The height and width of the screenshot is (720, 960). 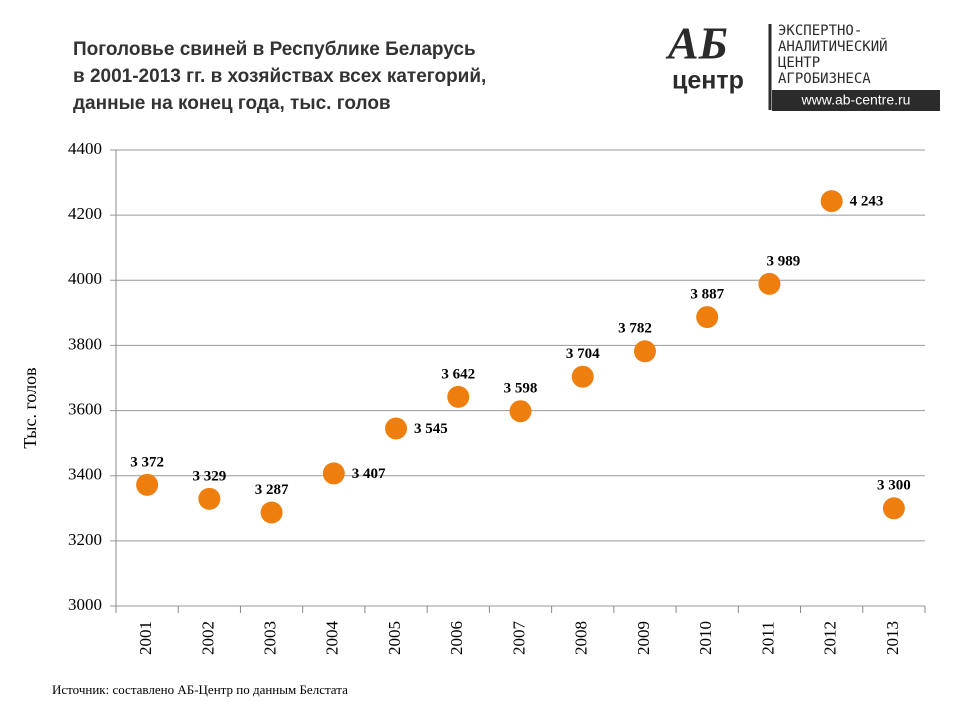 I want to click on logo-bar, so click(x=856, y=100).